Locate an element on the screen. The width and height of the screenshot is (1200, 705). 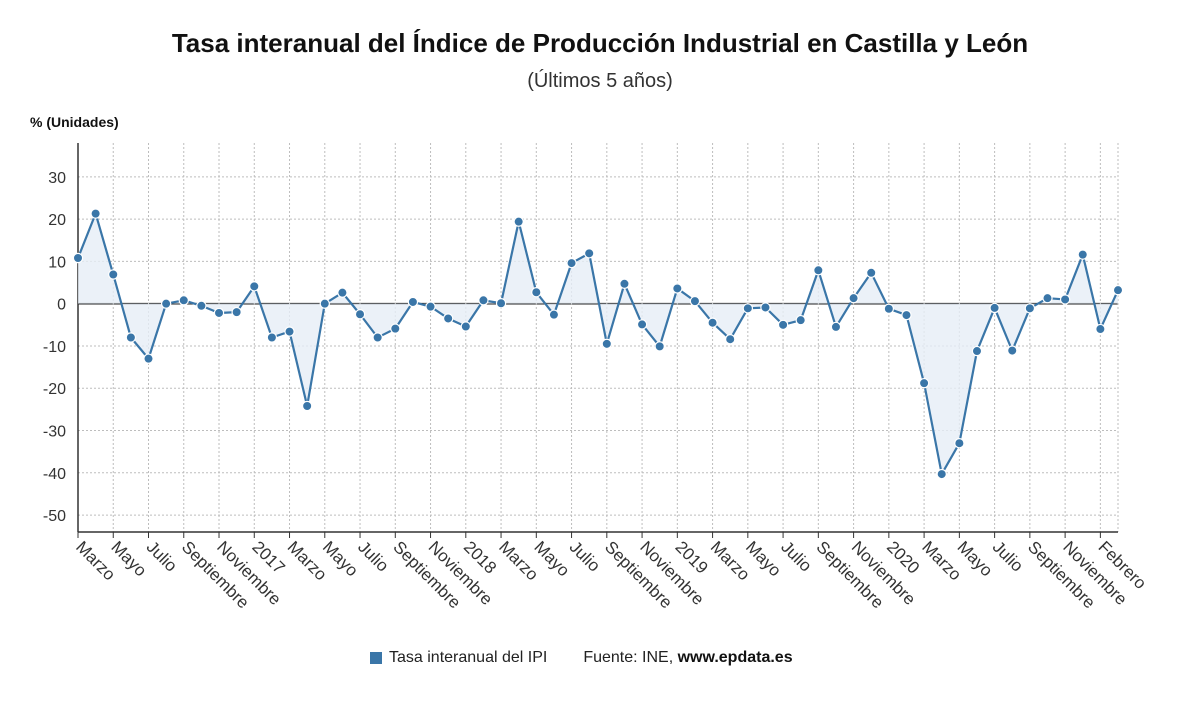
chart-subtitle: (Últimos 5 años) is located at coordinates (600, 81).